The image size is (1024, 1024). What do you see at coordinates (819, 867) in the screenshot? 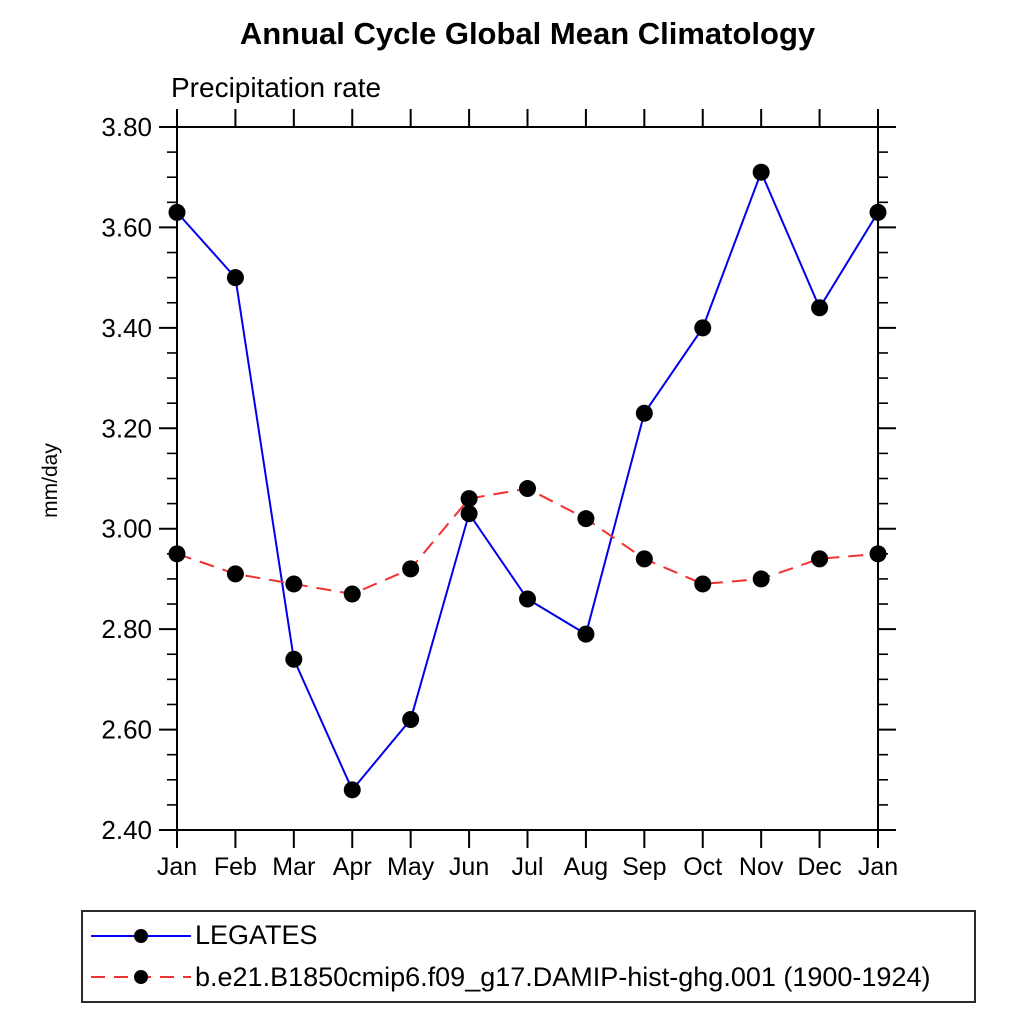
I see `x-tick-label: Dec` at bounding box center [819, 867].